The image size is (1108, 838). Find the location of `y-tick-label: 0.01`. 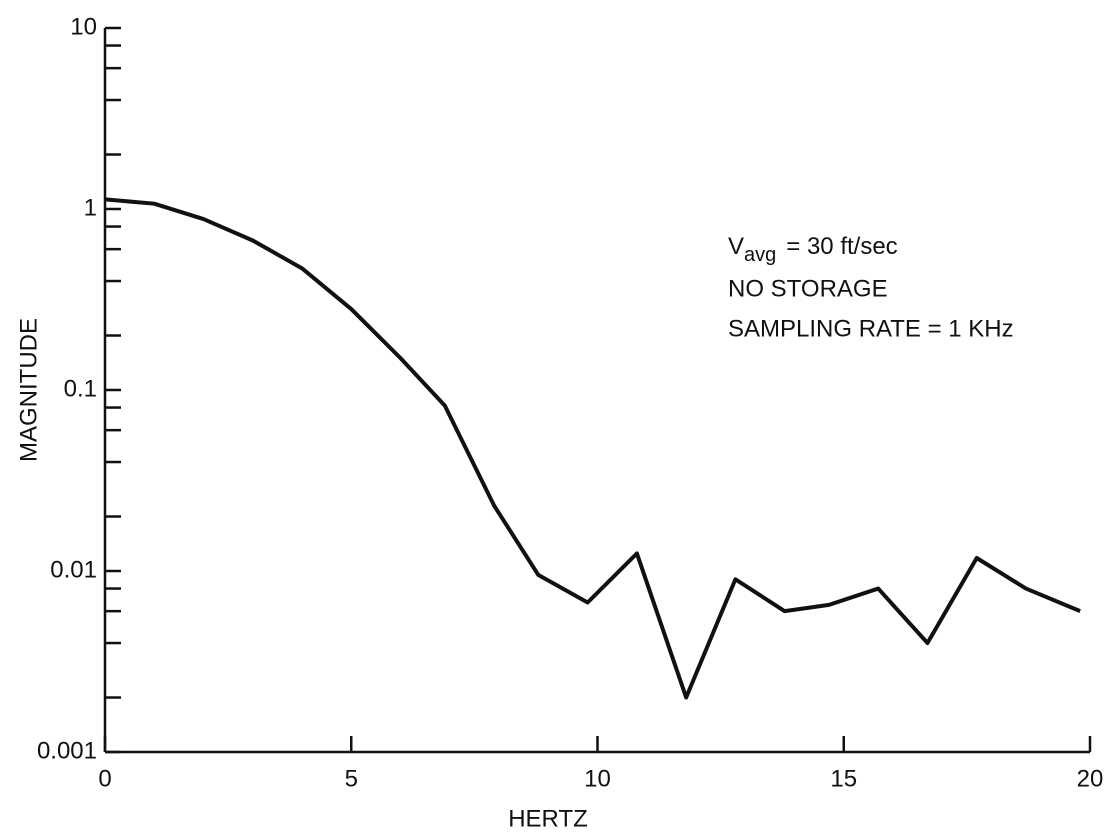

y-tick-label: 0.01 is located at coordinates (73, 569).